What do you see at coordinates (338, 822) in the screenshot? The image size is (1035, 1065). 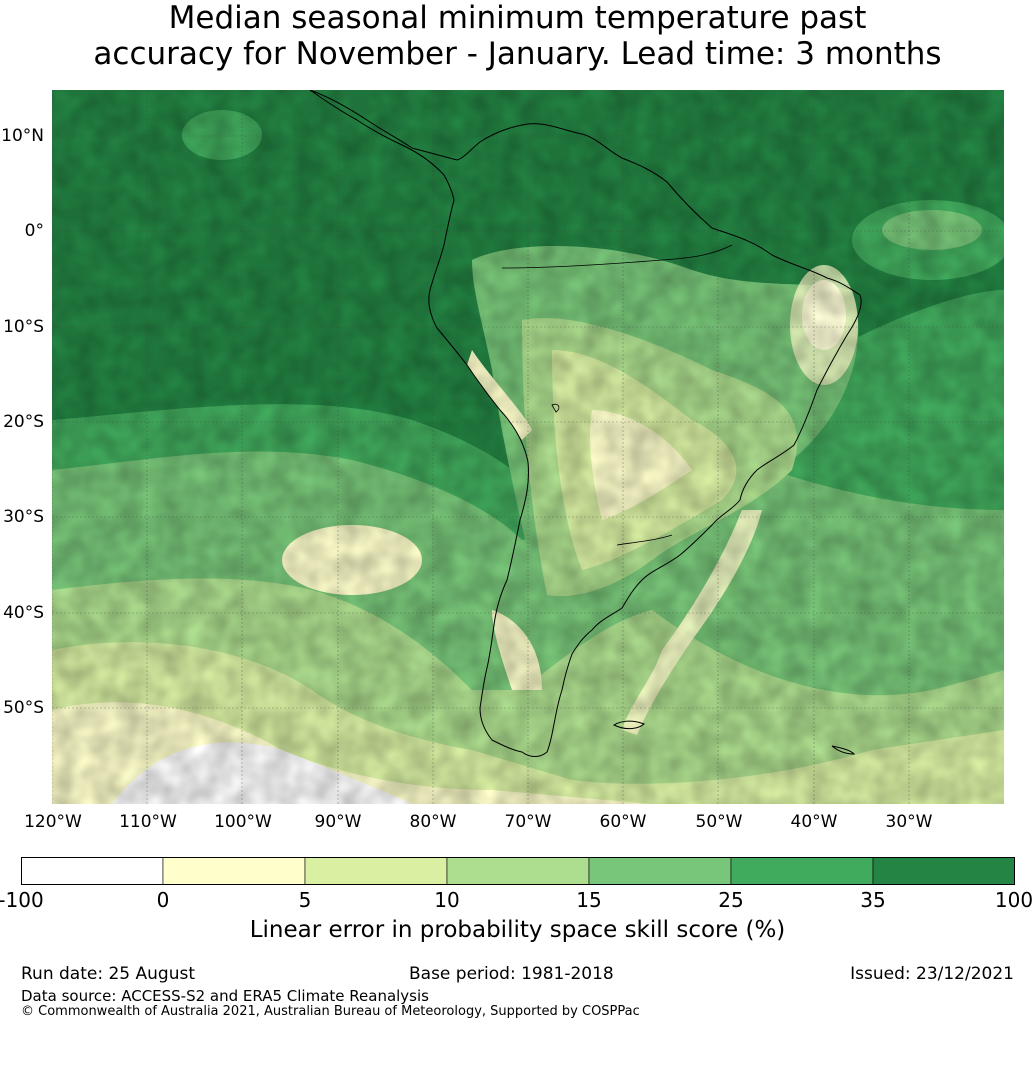 I see `lon-label-90w: 90°W` at bounding box center [338, 822].